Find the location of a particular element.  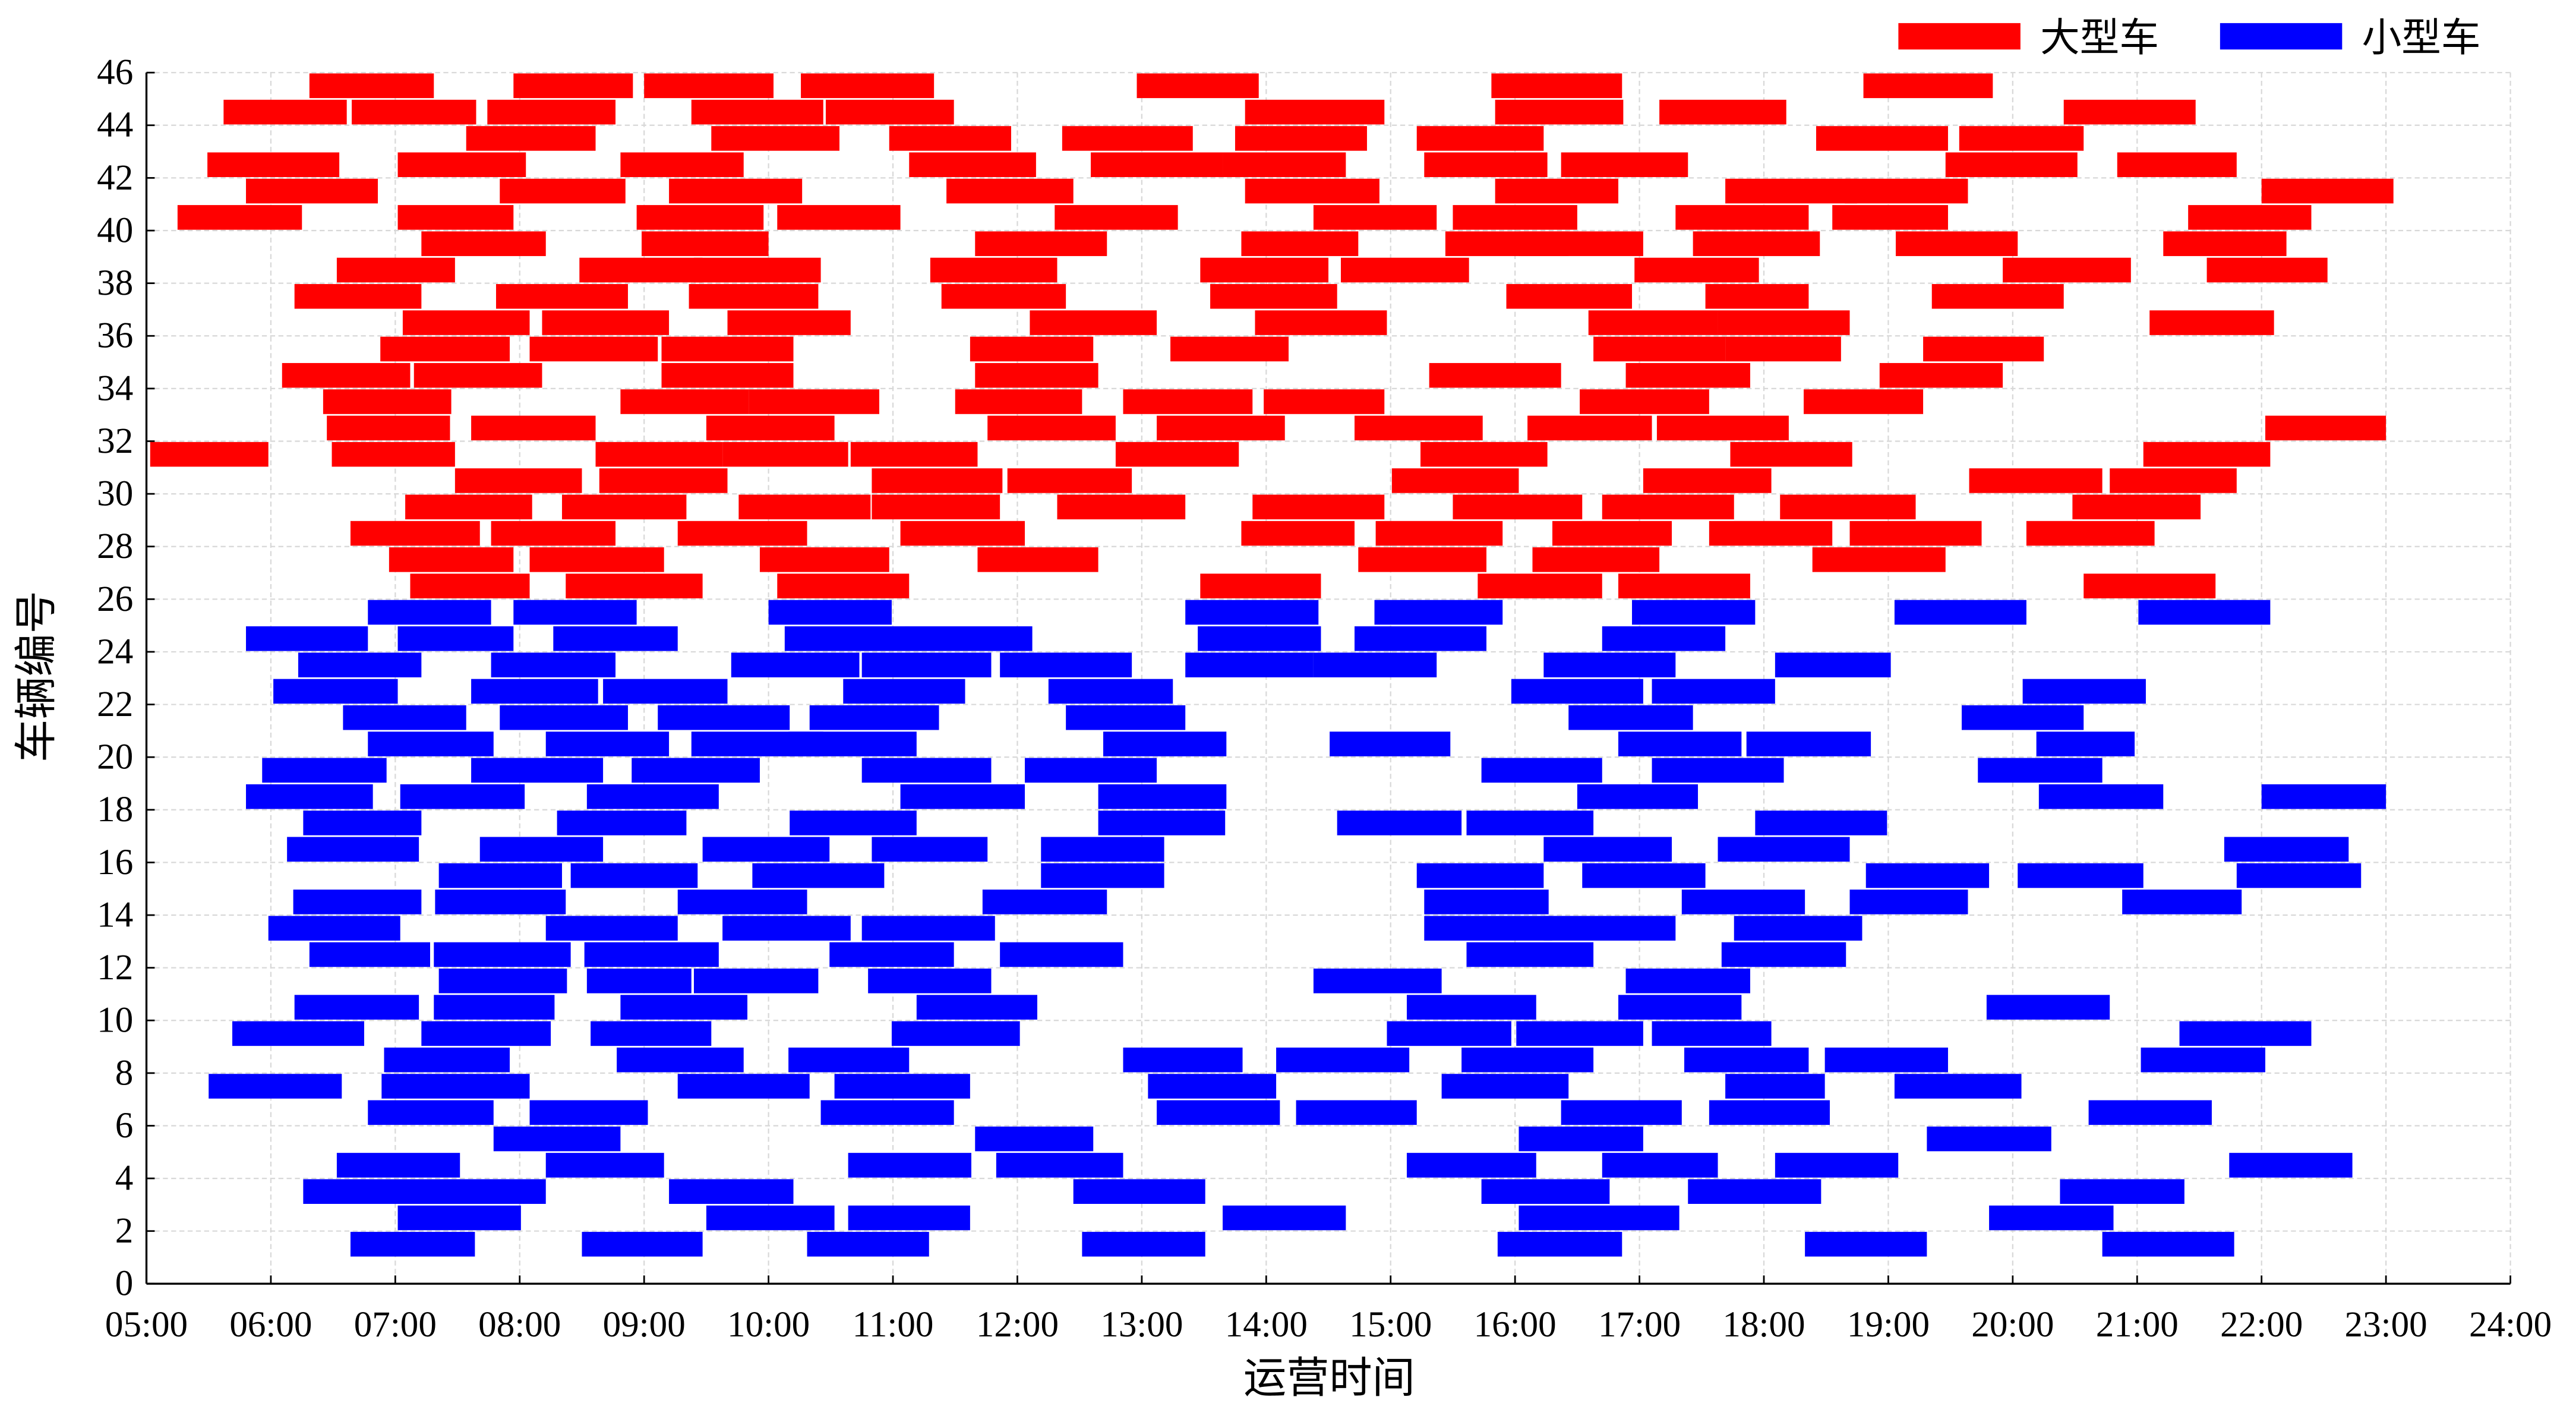

x-tick-label: 17:00 is located at coordinates (1639, 1325).